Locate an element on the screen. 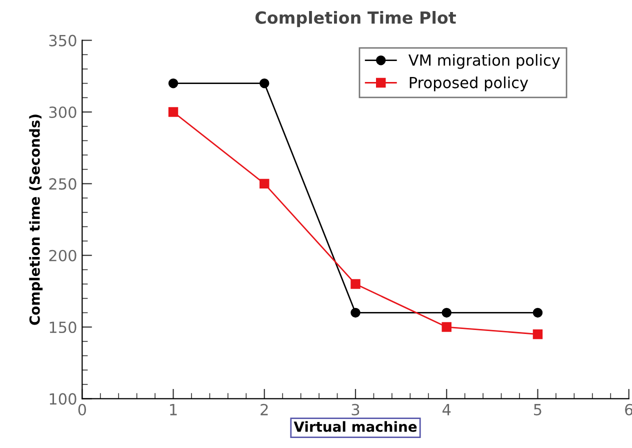 This screenshot has width=632, height=448. y-tick-label: 150 is located at coordinates (63, 328).